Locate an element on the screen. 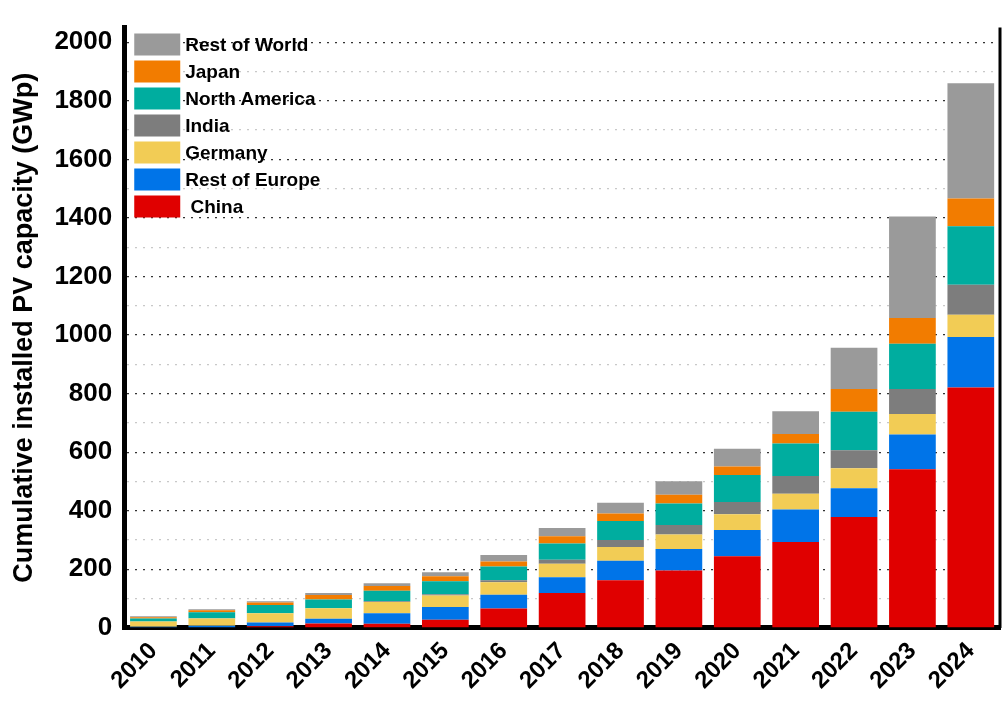  y-tick-label: 2000 is located at coordinates (83, 40).